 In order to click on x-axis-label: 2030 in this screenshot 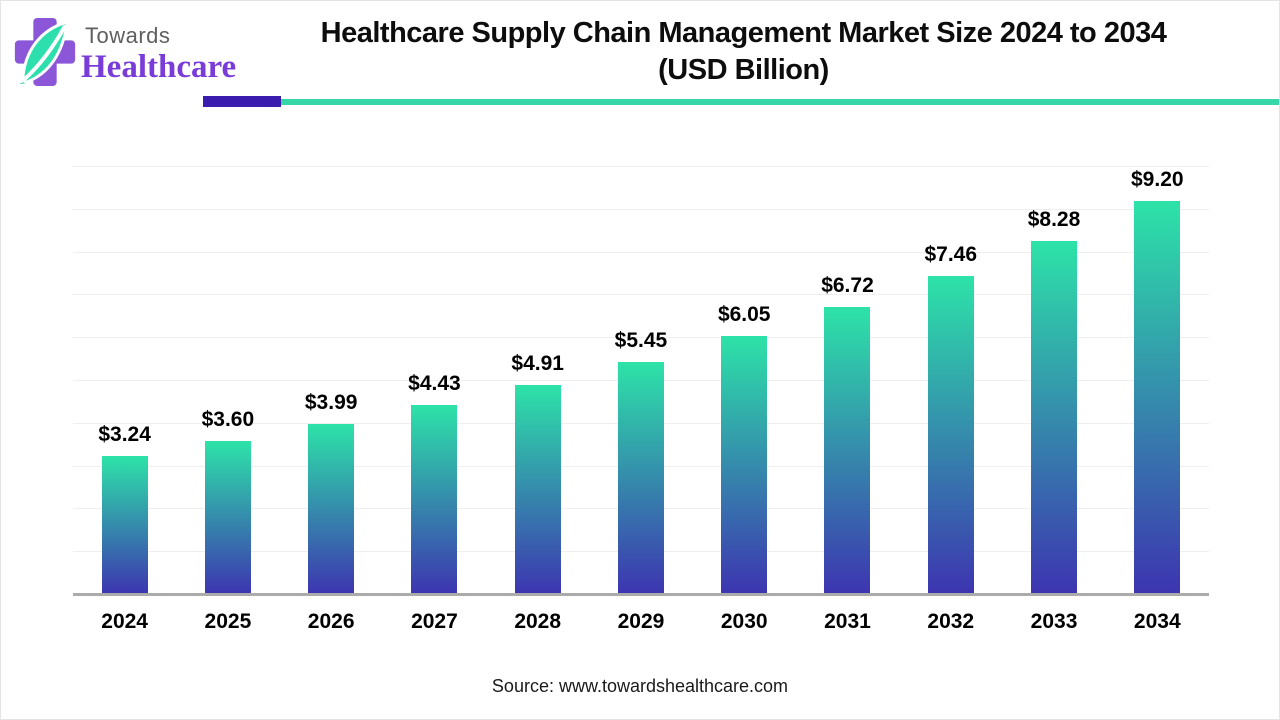, I will do `click(744, 621)`.